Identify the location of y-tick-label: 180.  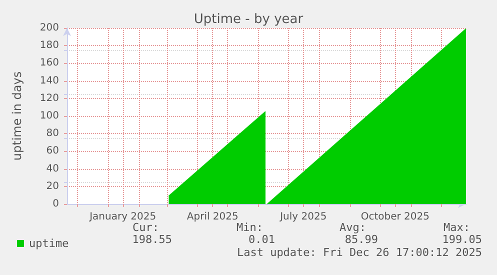
(49, 46).